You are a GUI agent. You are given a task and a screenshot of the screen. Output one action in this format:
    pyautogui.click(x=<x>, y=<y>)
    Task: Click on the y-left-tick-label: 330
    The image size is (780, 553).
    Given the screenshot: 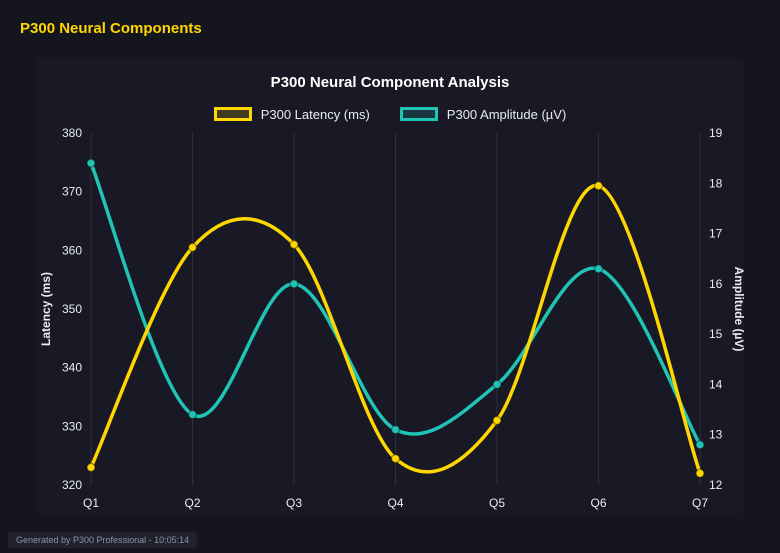 What is the action you would take?
    pyautogui.click(x=72, y=426)
    